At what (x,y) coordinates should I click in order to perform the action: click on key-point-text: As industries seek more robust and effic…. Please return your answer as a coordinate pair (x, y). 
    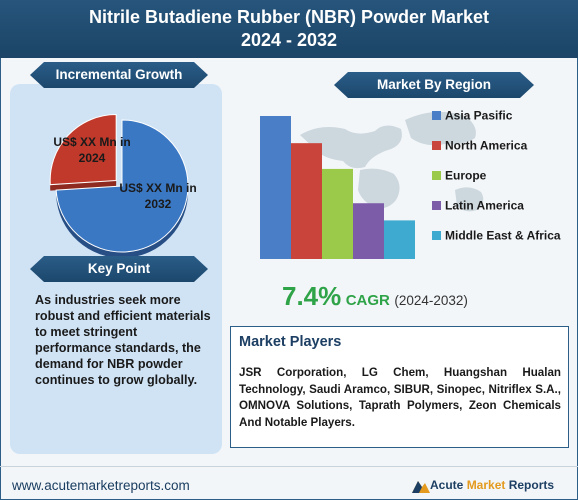
    Looking at the image, I should click on (123, 340).